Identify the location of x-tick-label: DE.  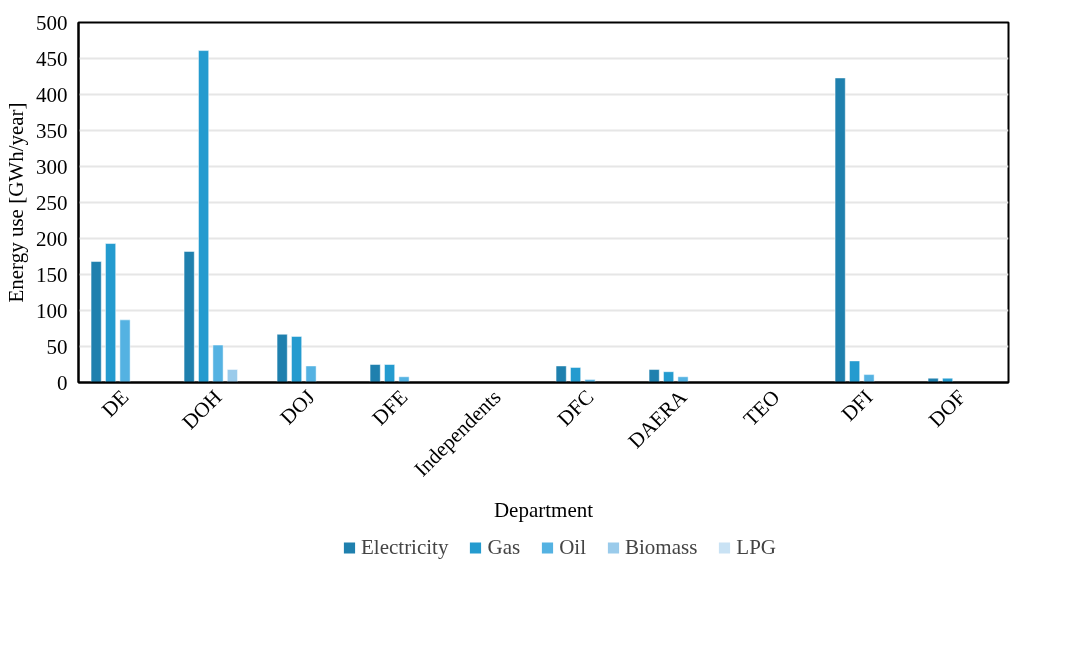
(115, 403).